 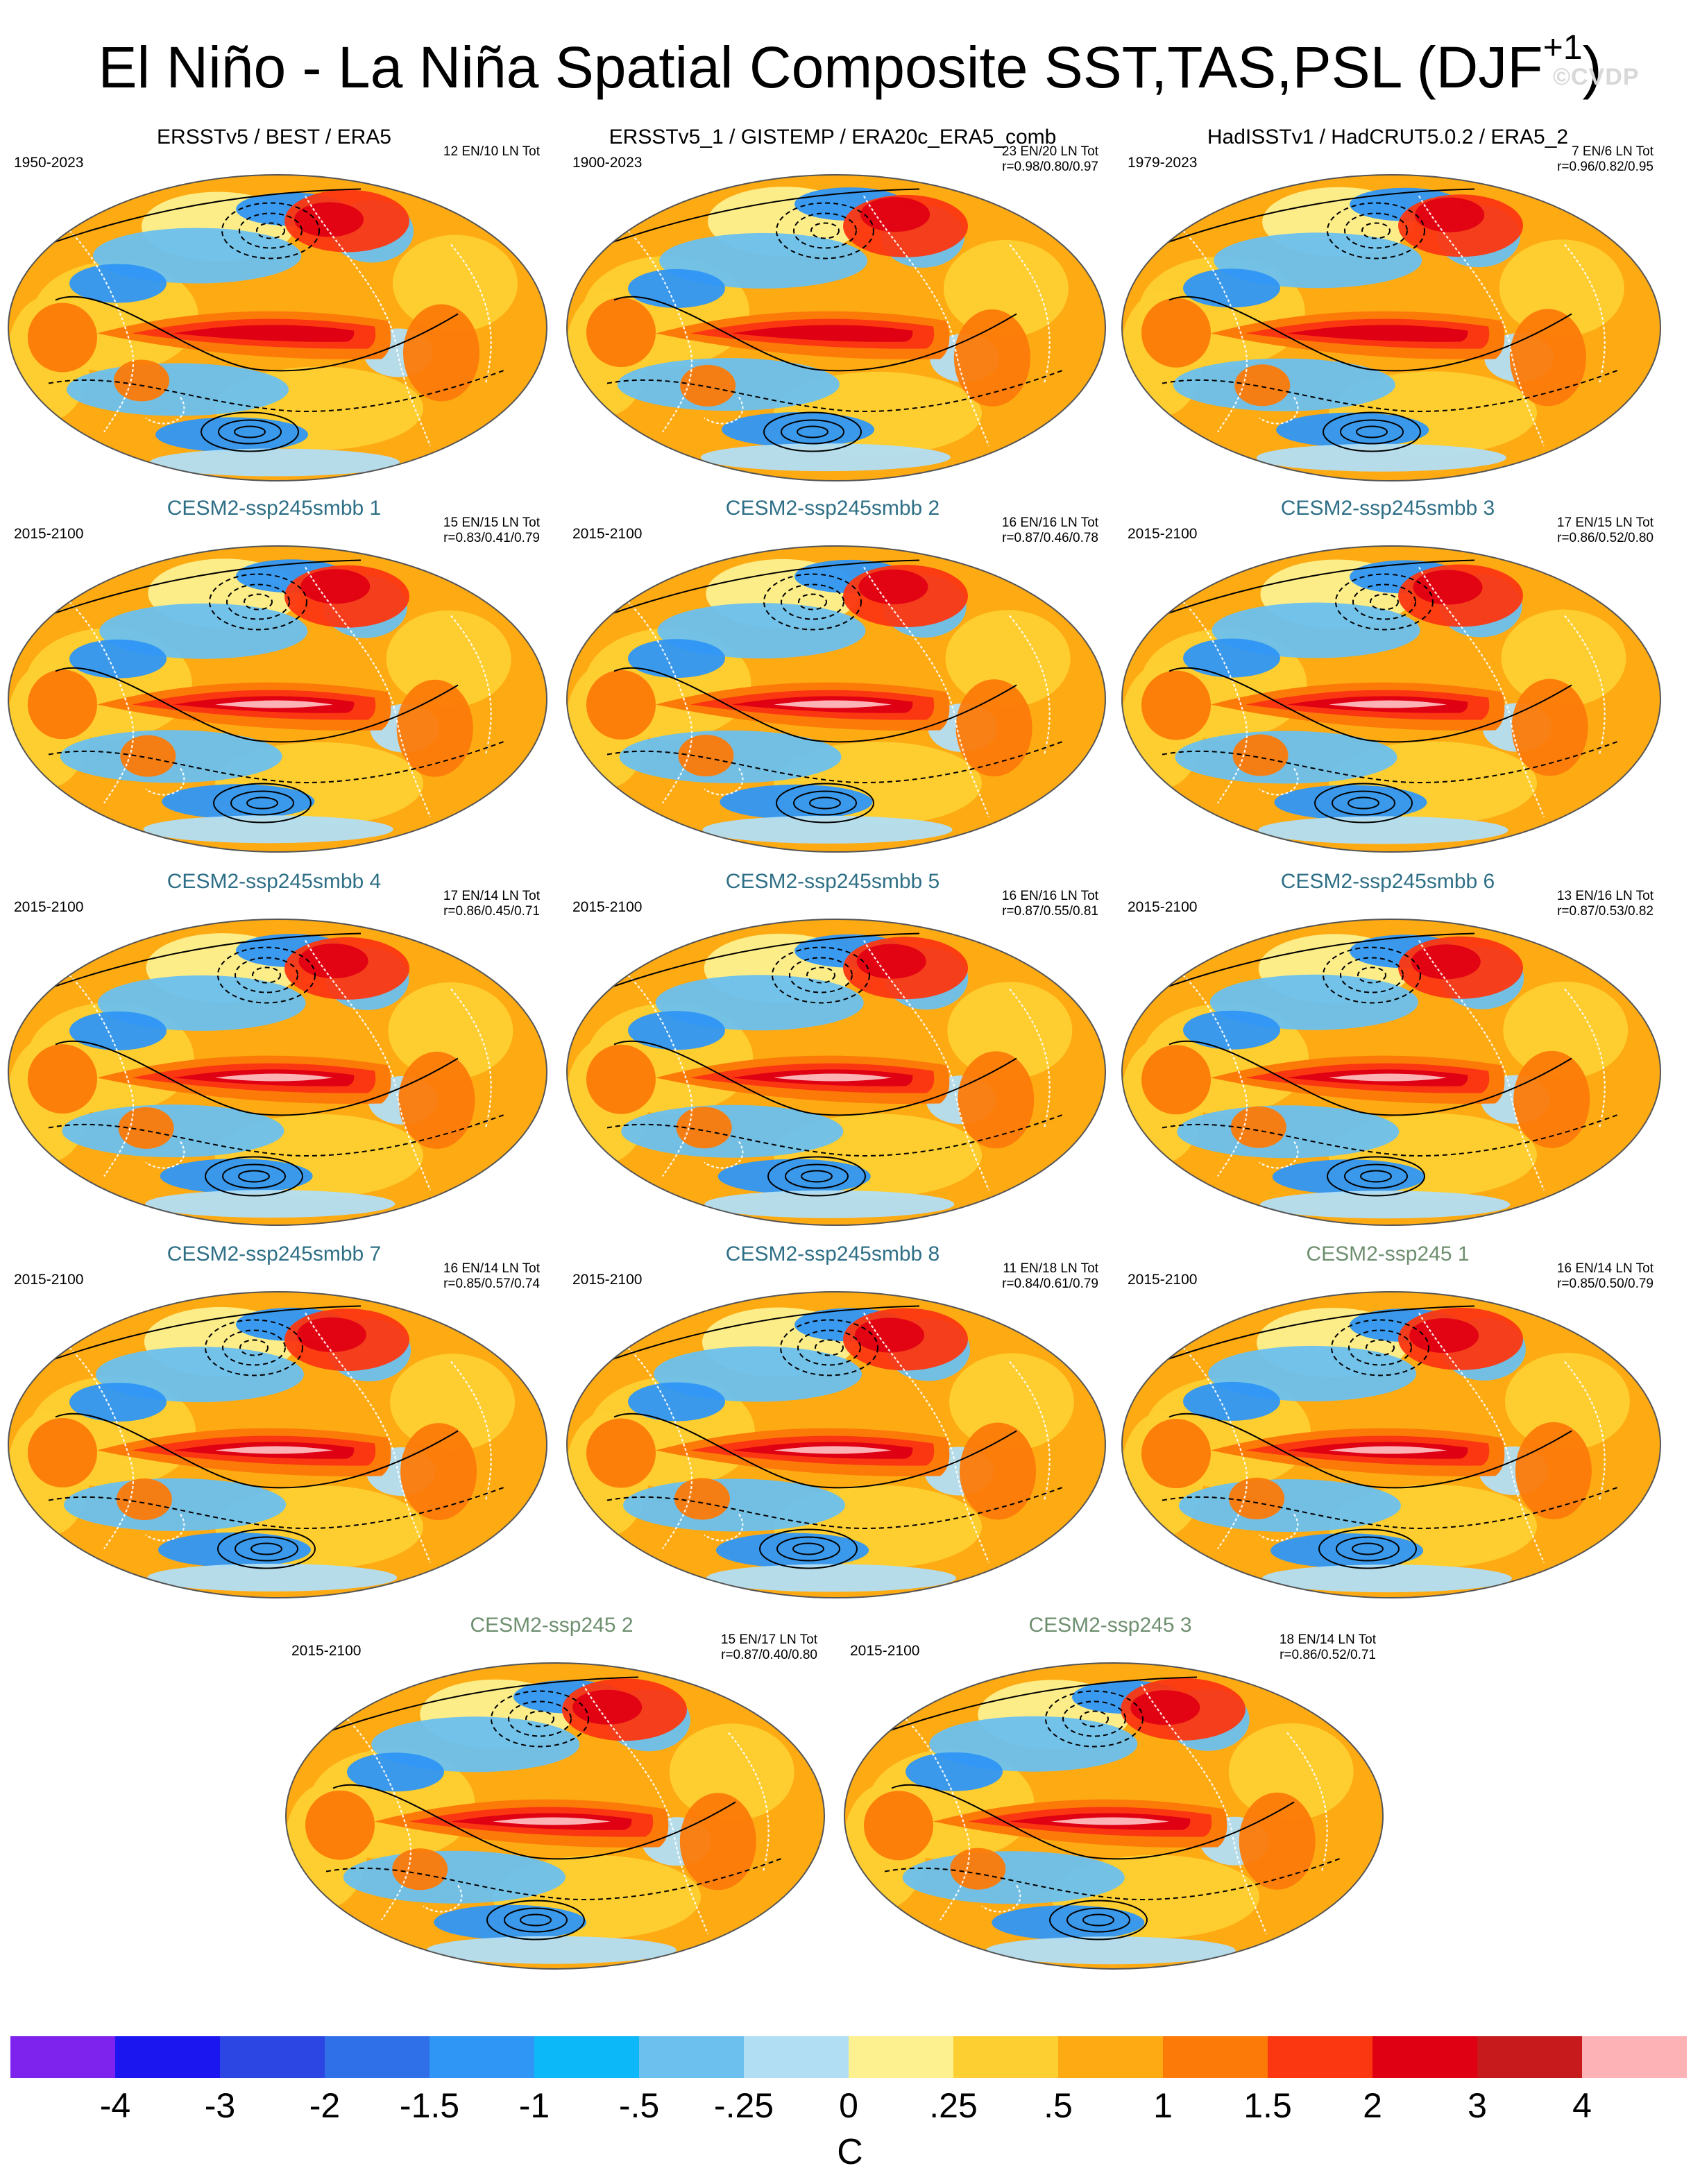 What do you see at coordinates (1050, 1268) in the screenshot?
I see `panel-event-count: 11 EN/18 LN Tot` at bounding box center [1050, 1268].